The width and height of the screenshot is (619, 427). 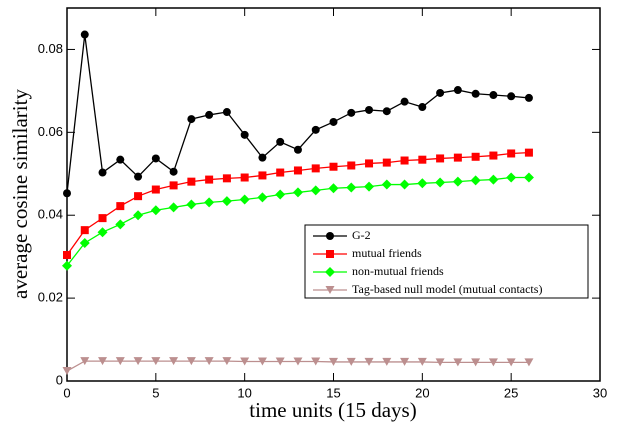 I want to click on legend-label: mutual friends, so click(x=387, y=253).